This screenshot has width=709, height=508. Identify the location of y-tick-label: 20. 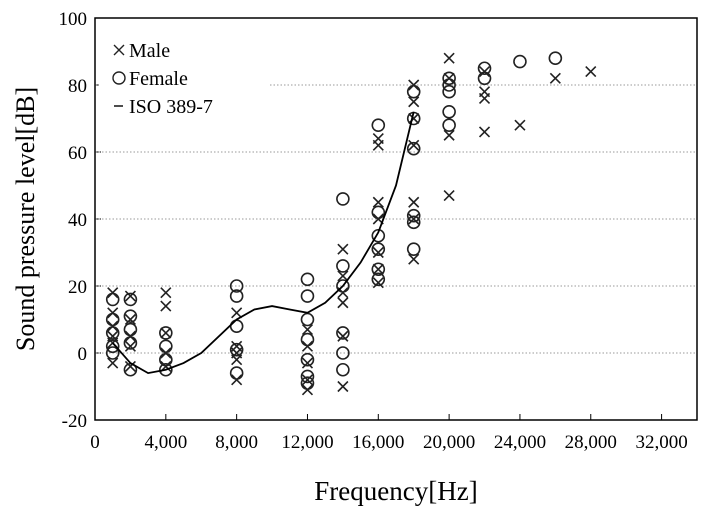
(77, 287).